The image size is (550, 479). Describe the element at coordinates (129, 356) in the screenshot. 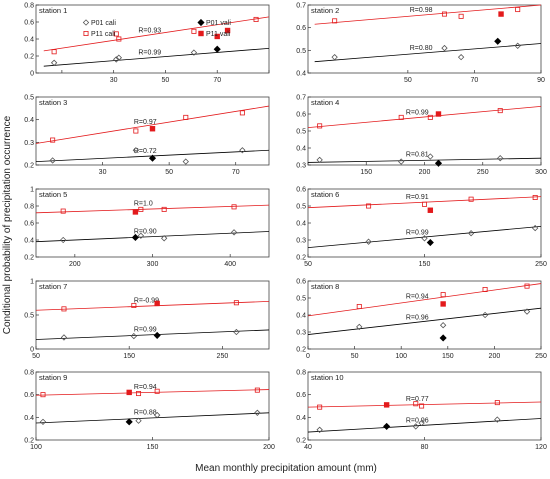

I see `x-tick-label: 150` at that location.